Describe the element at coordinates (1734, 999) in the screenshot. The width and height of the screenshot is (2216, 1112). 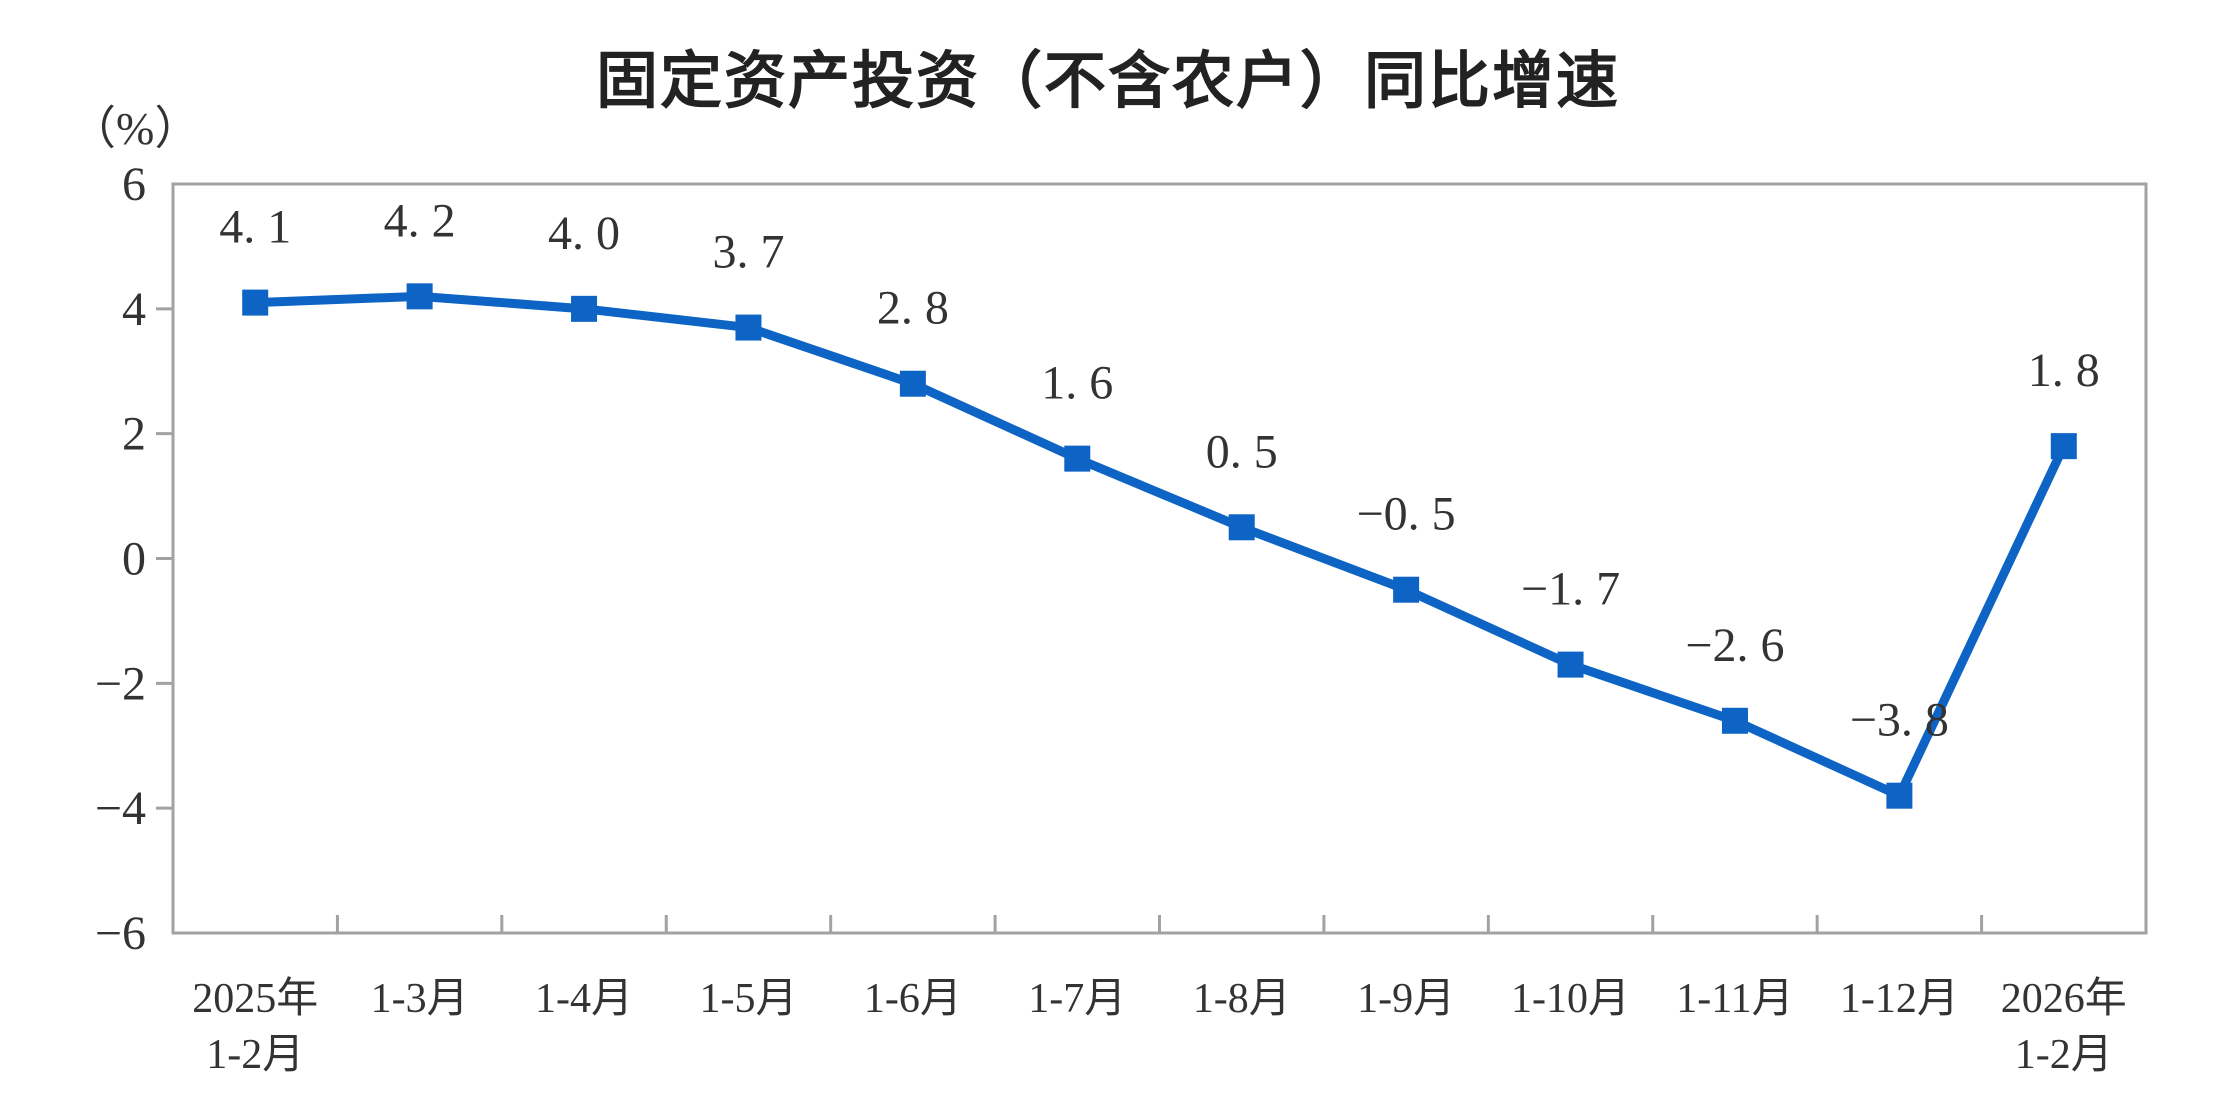
I see `x-axis-label: 1-11月` at that location.